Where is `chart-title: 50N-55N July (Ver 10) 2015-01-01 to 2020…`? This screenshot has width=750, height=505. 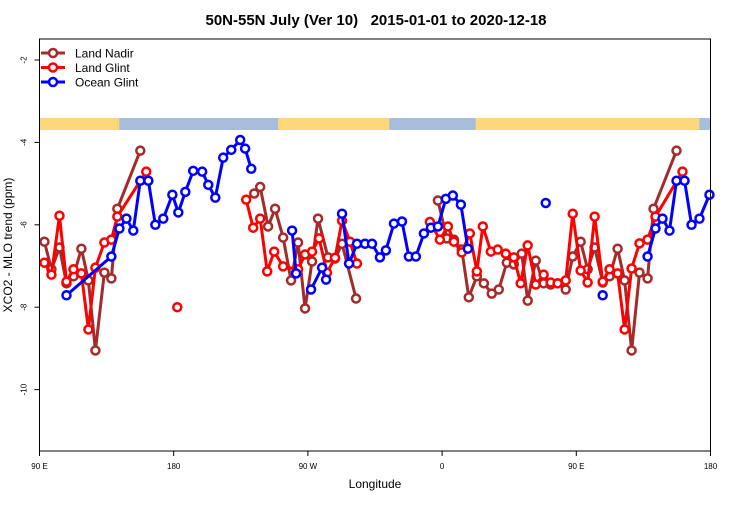
chart-title: 50N-55N July (Ver 10) 2015-01-01 to 2020… is located at coordinates (375, 20).